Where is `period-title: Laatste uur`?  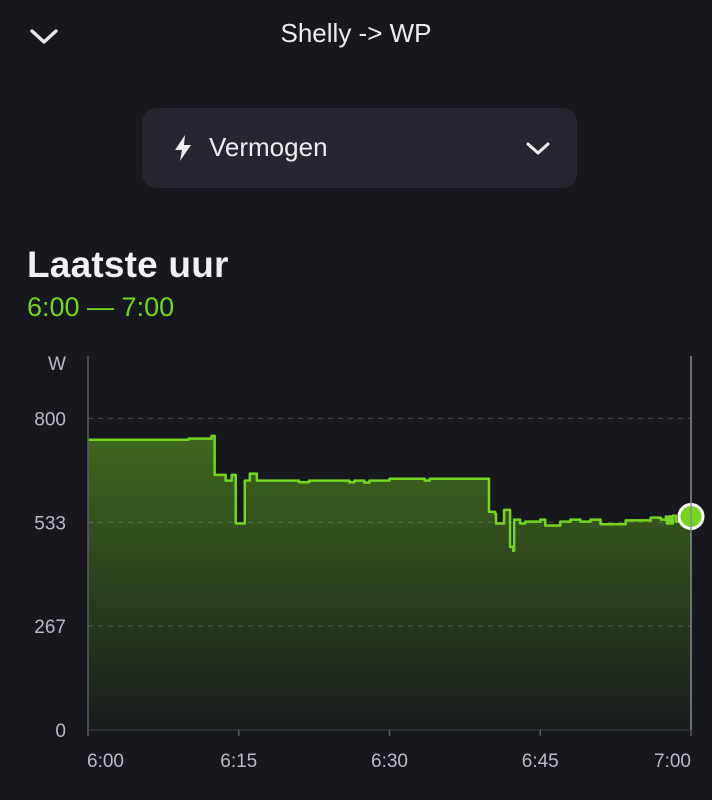
period-title: Laatste uur is located at coordinates (128, 264).